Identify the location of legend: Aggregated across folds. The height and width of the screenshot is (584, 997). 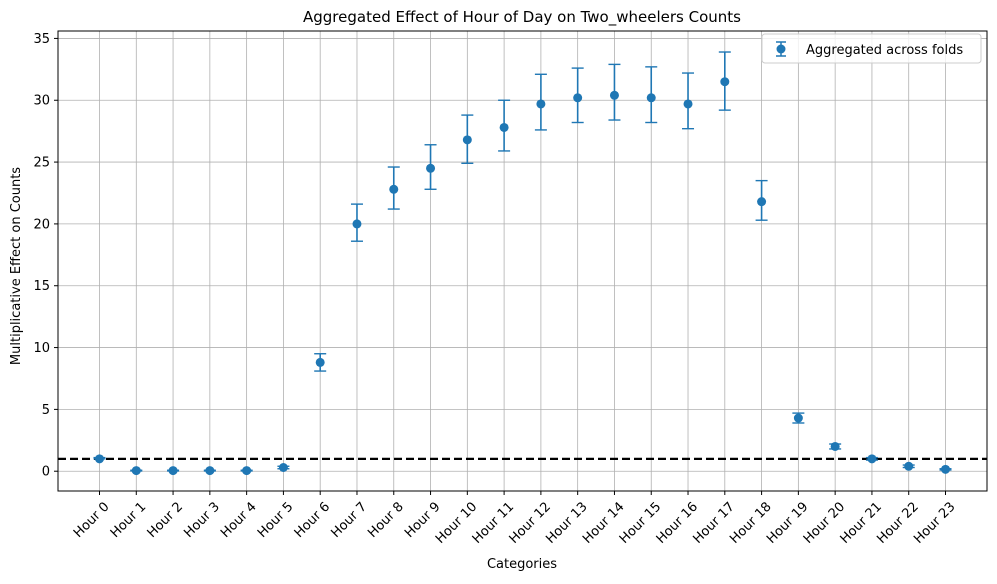
(871, 48).